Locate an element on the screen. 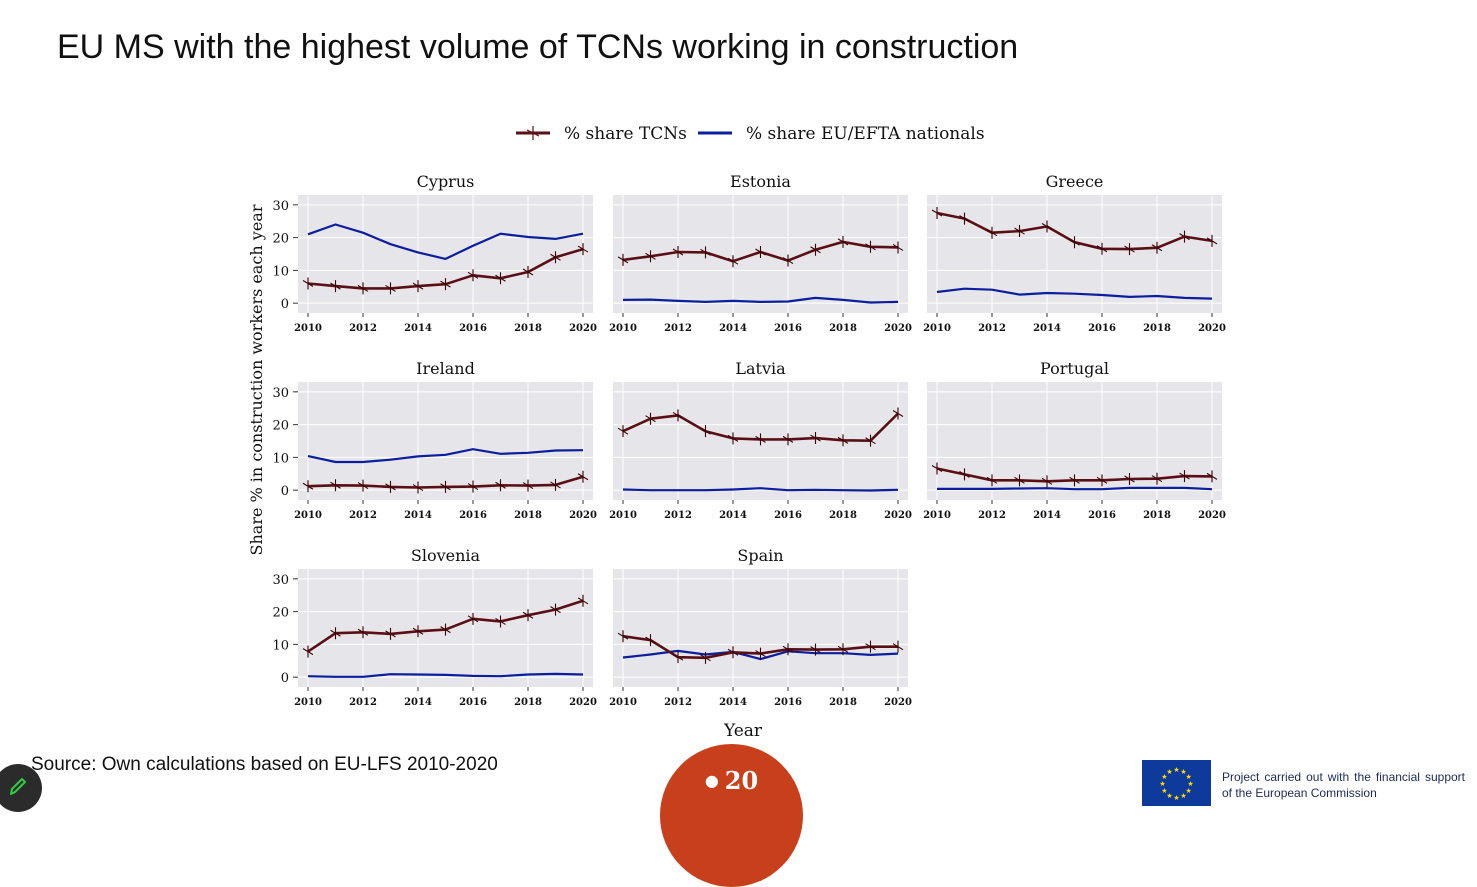 The image size is (1477, 887). panel-estonia: Estonia 2010 2012 2014 2016 2018 2020 is located at coordinates (760, 253).